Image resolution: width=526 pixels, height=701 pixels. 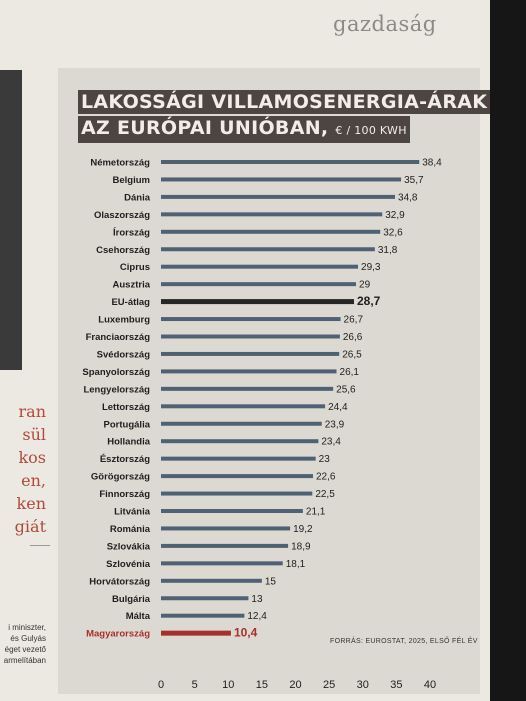 What do you see at coordinates (24, 660) in the screenshot?
I see `caption-line: armelítában` at bounding box center [24, 660].